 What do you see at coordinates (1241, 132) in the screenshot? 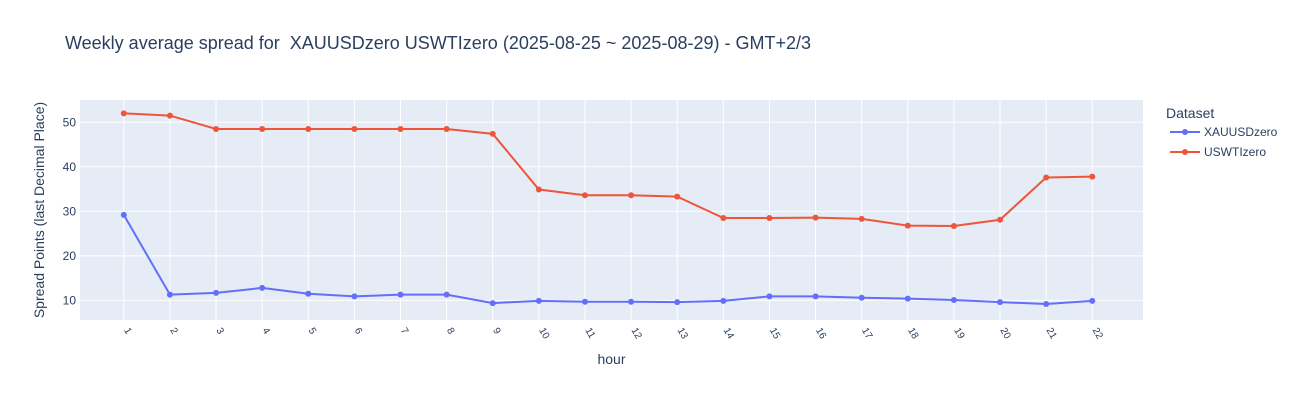
I see `legend-label: XAUUSDzero` at bounding box center [1241, 132].